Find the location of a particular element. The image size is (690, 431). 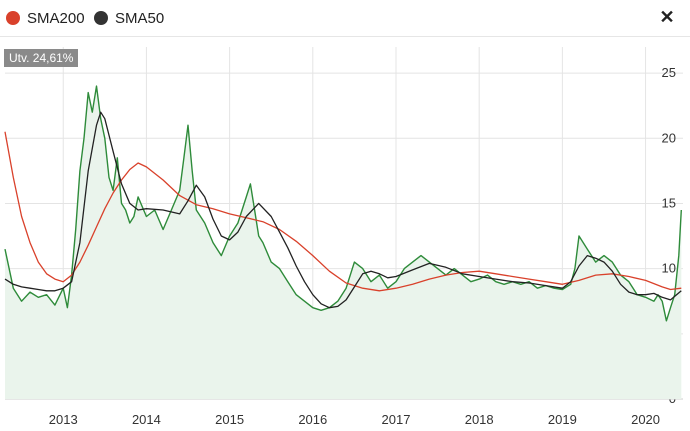

header-divider is located at coordinates (345, 36).